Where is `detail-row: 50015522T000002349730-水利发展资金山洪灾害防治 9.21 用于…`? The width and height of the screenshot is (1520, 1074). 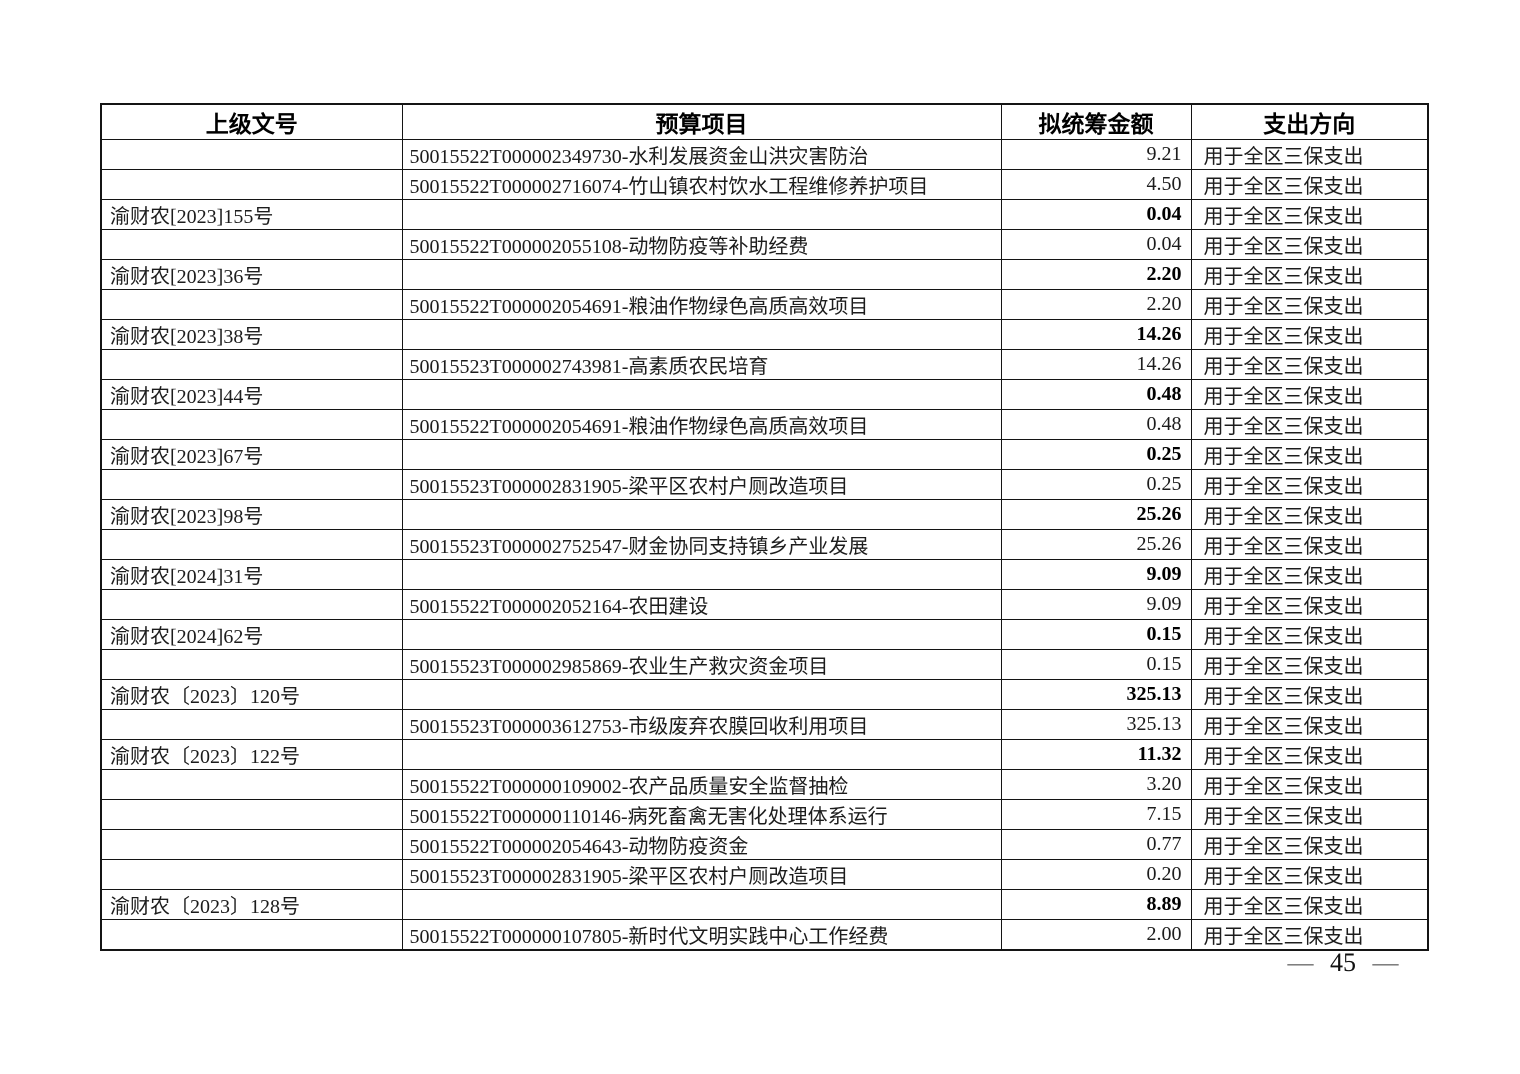 detail-row: 50015522T000002349730-水利发展资金山洪灾害防治 9.21 用于… is located at coordinates (764, 154).